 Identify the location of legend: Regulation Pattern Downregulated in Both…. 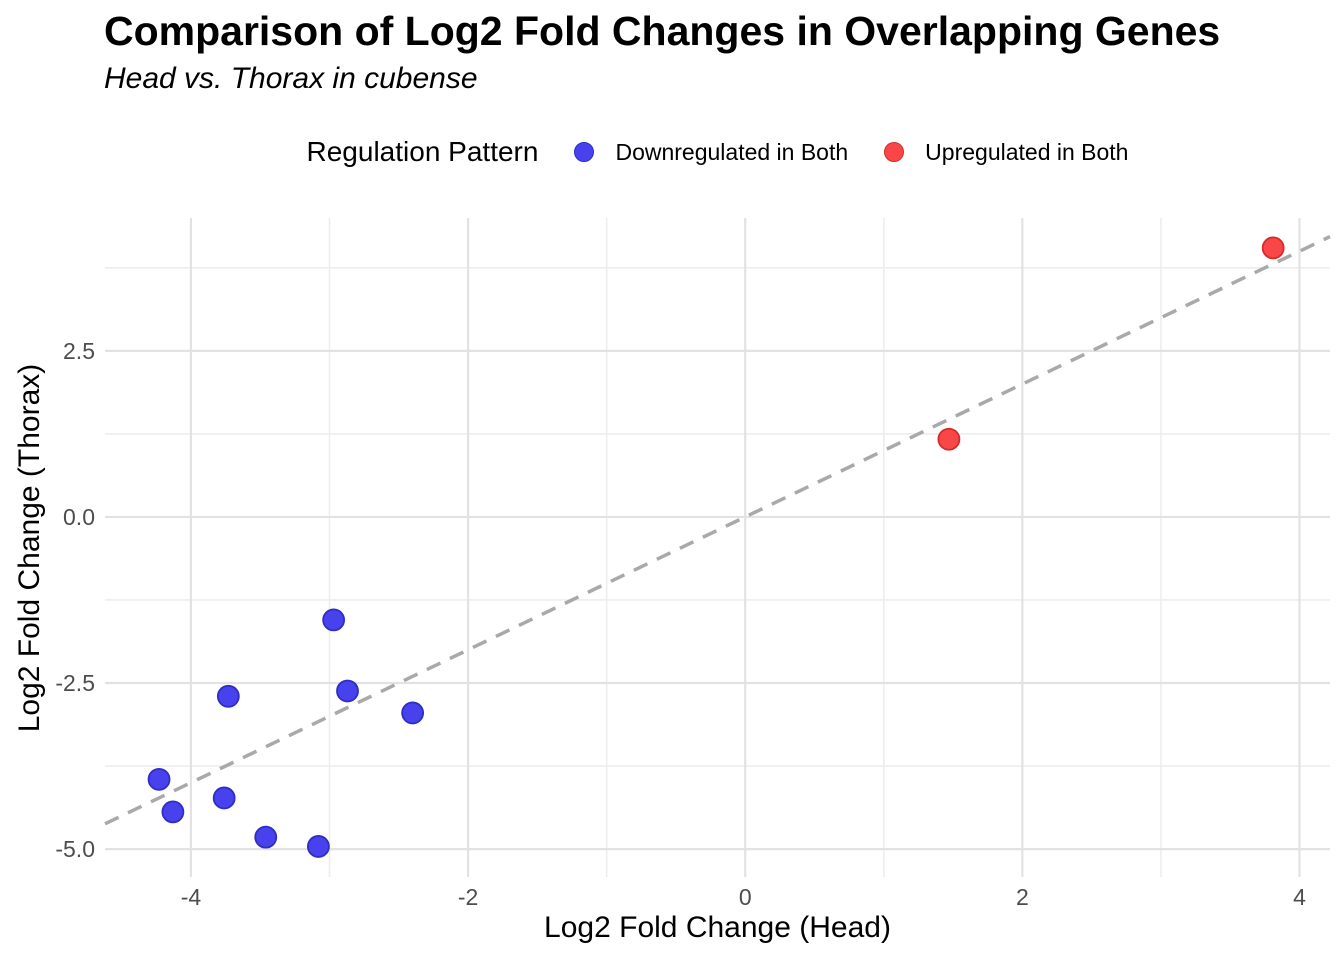
(717, 152).